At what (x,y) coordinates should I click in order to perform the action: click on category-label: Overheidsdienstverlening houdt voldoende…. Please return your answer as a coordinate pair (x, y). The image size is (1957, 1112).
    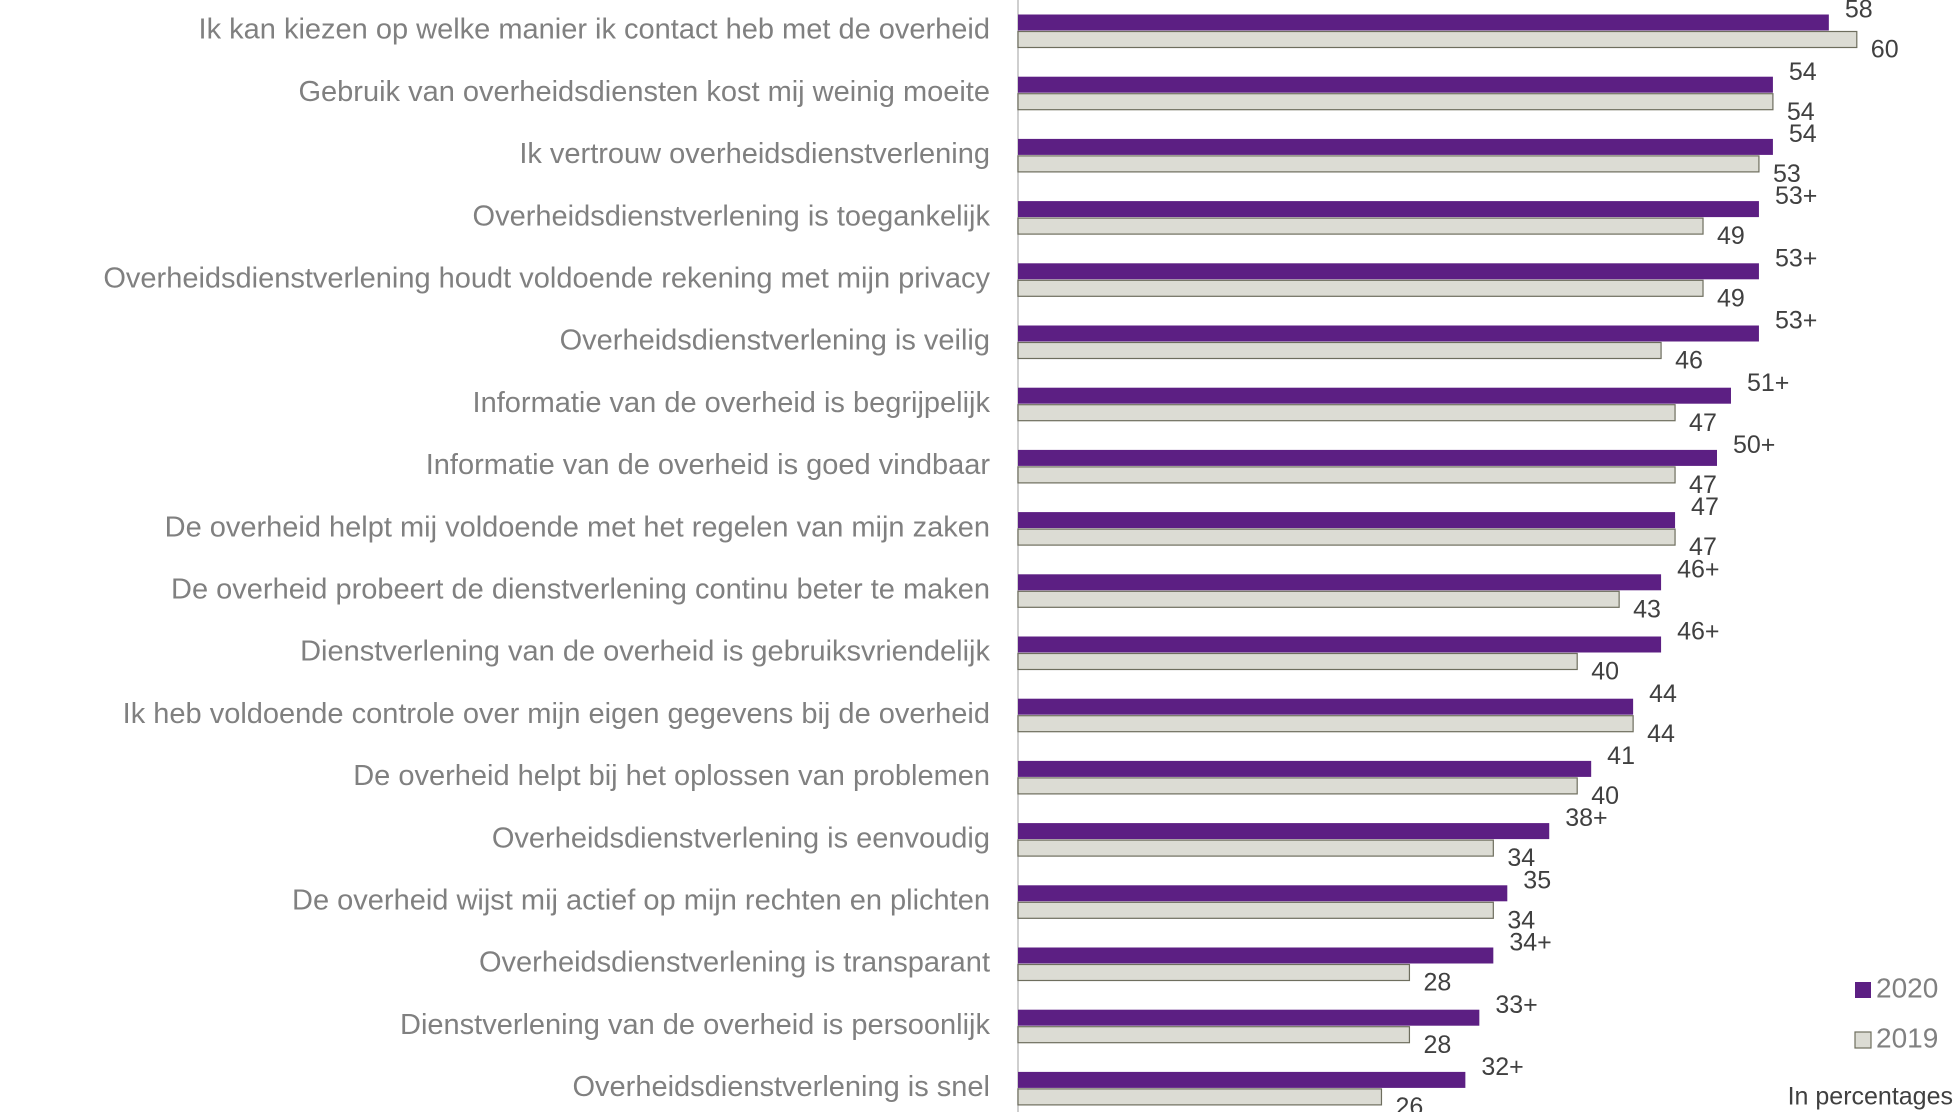
    Looking at the image, I should click on (546, 278).